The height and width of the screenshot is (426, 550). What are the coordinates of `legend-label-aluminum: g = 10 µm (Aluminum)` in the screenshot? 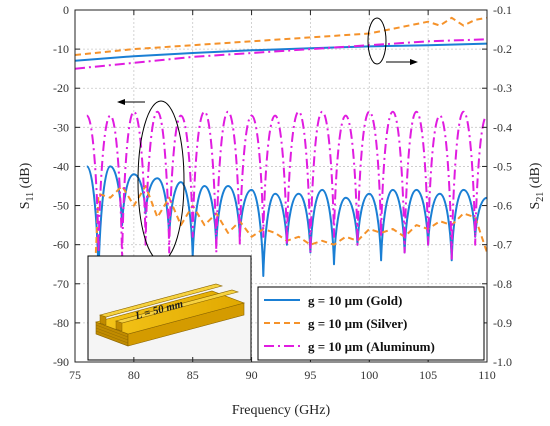 It's located at (371, 346).